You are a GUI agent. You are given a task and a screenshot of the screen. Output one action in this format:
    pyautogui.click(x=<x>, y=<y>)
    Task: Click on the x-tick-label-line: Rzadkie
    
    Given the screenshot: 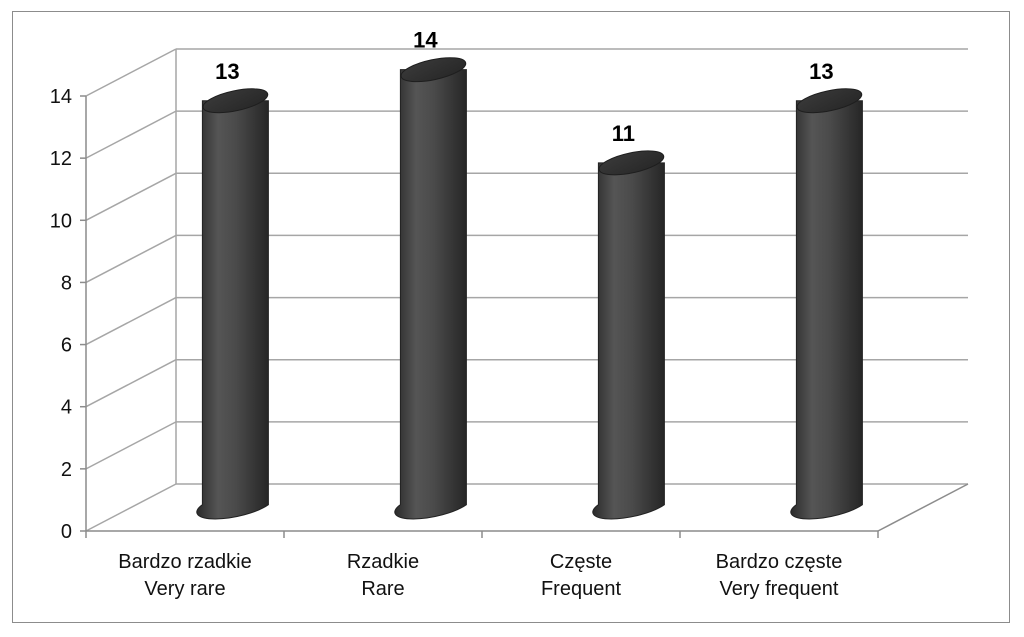 What is the action you would take?
    pyautogui.click(x=383, y=562)
    